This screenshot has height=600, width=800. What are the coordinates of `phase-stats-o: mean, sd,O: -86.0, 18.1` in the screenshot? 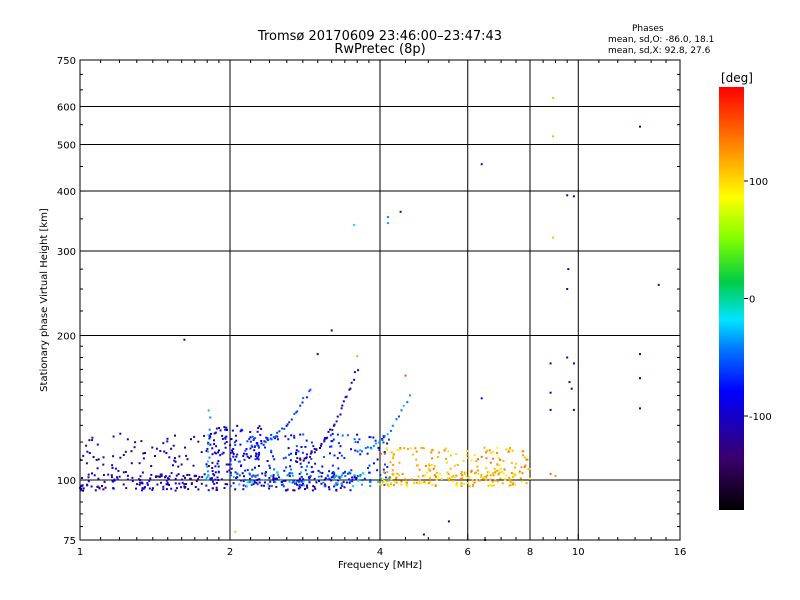 It's located at (661, 40).